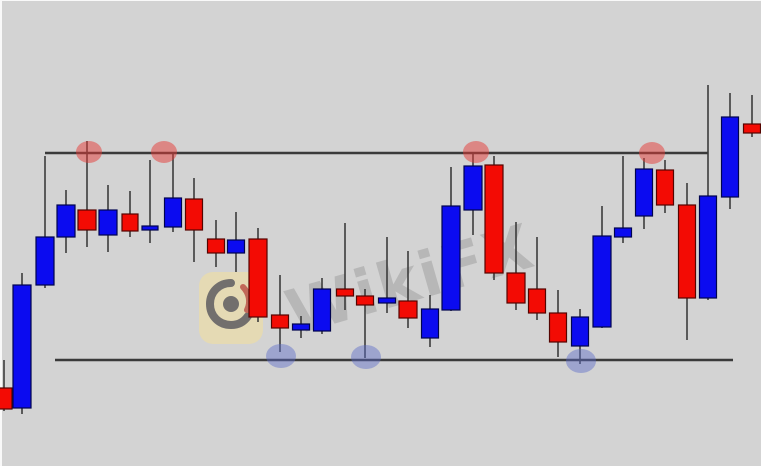 This screenshot has height=466, width=761. What do you see at coordinates (231, 304) in the screenshot?
I see `logo-eagle-eye` at bounding box center [231, 304].